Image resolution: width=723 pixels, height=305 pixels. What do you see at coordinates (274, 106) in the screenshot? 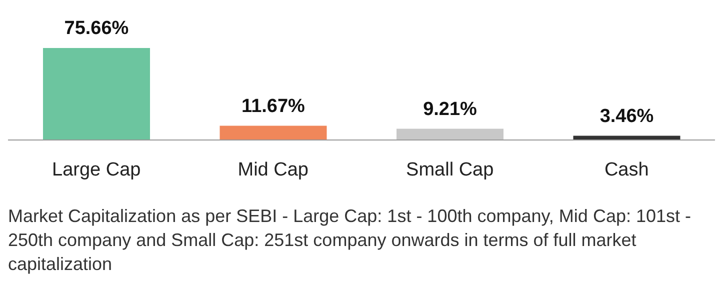
I see `data-label: 11.67%` at bounding box center [274, 106].